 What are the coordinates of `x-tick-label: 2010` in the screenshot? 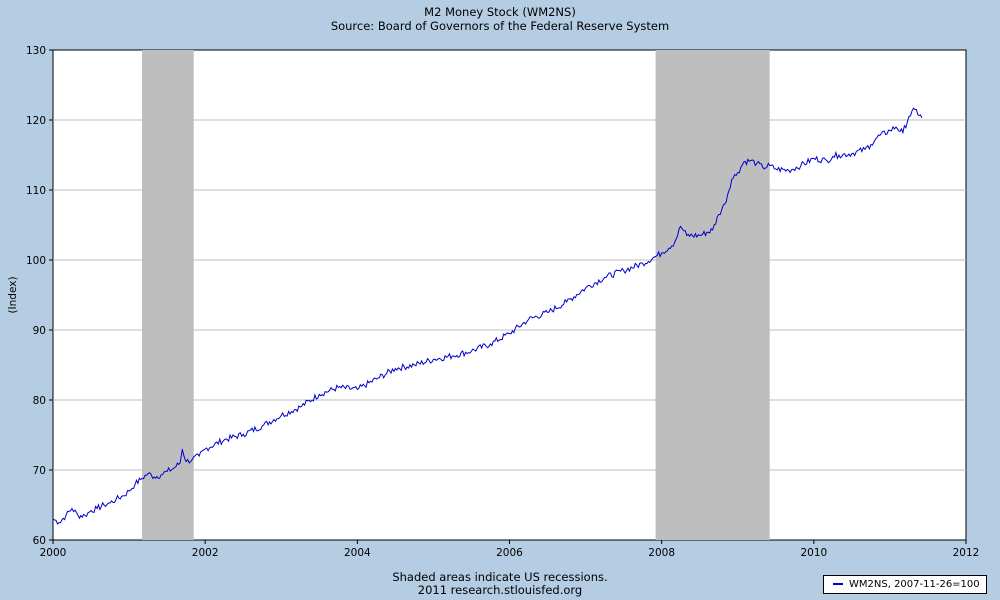 It's located at (813, 553).